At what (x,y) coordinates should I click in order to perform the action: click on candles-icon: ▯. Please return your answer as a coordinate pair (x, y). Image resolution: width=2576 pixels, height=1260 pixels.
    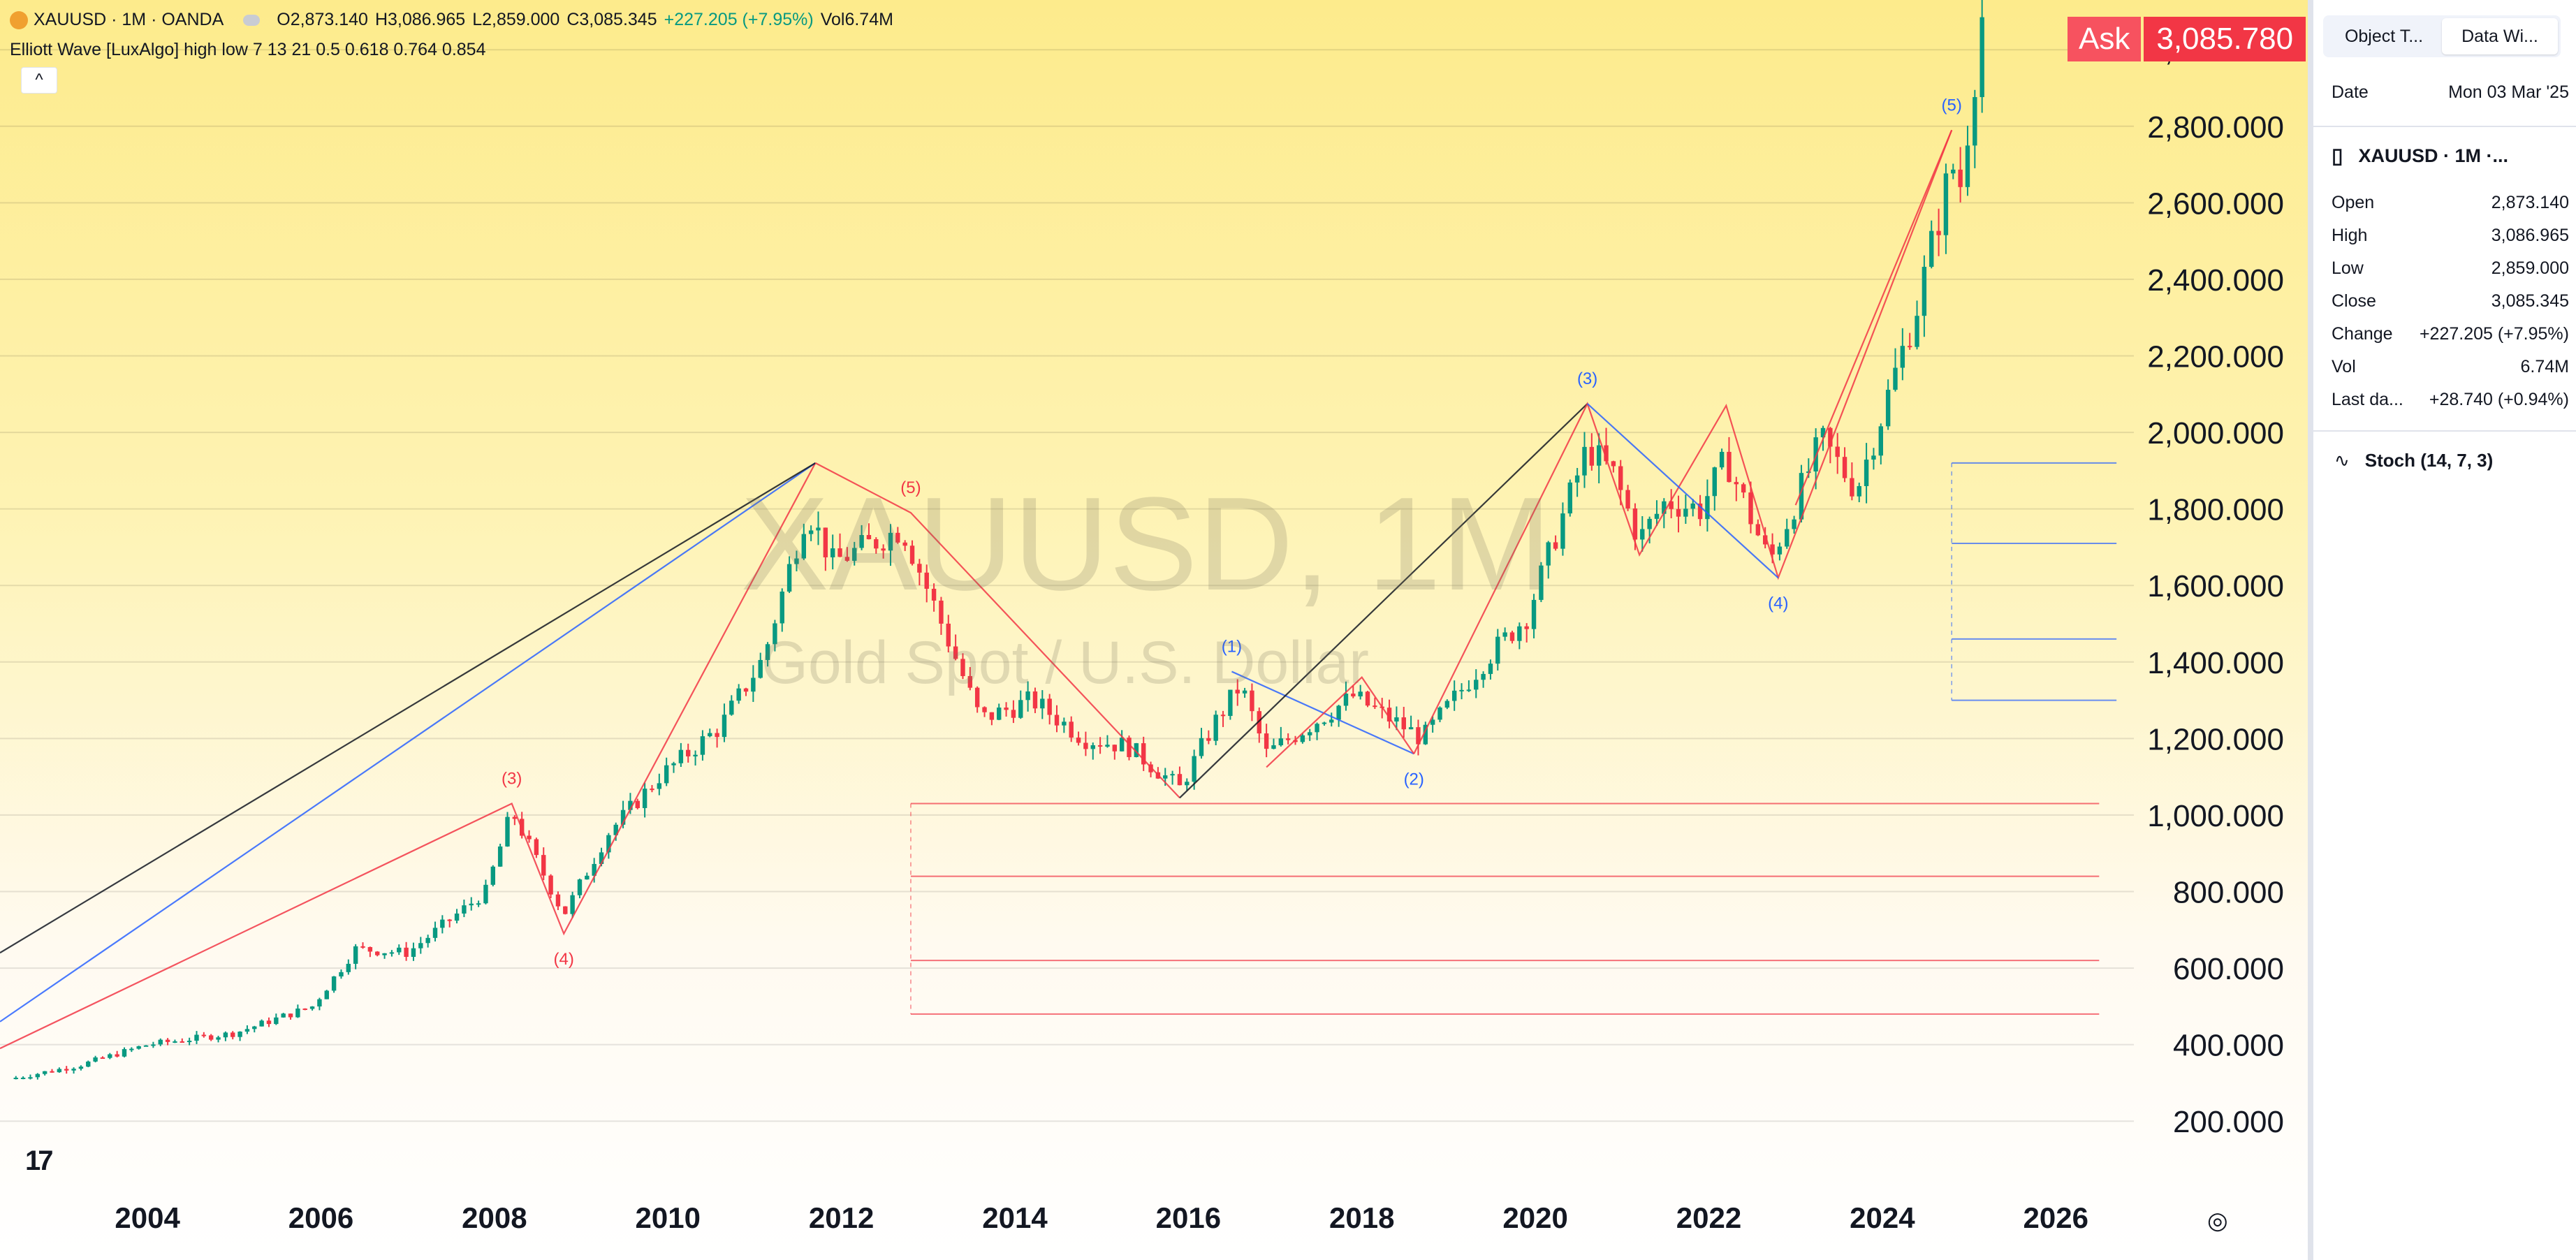
    Looking at the image, I should click on (2337, 156).